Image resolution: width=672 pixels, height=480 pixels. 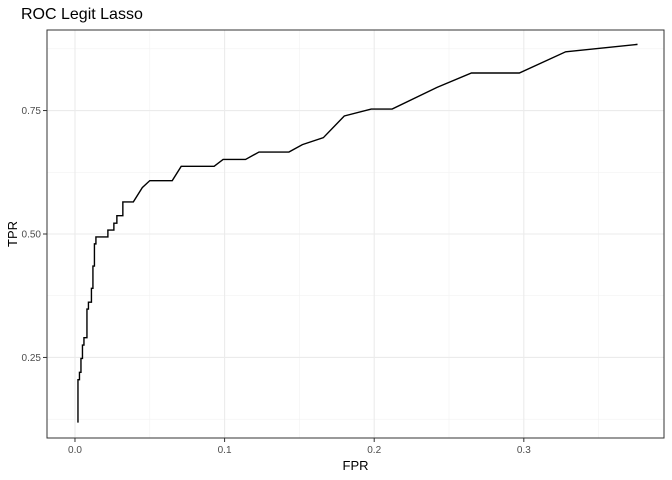 I want to click on x-tick-label: 0.1, so click(x=225, y=450).